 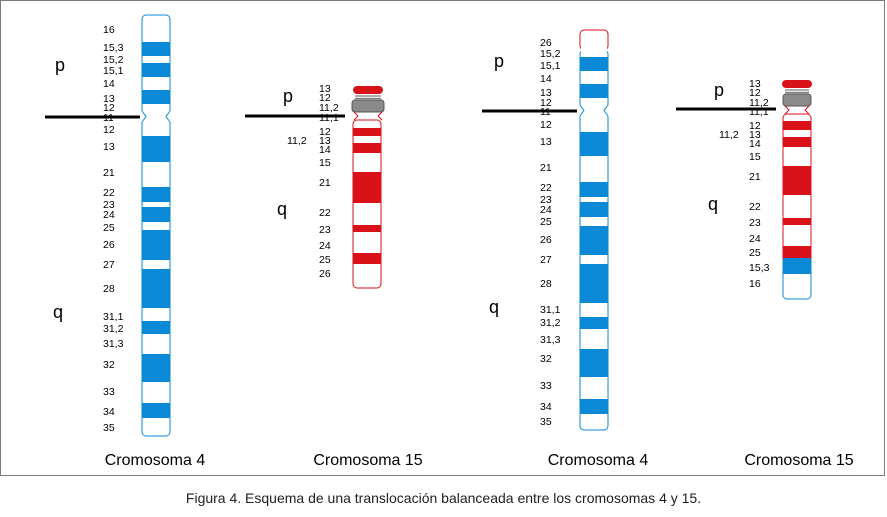 What do you see at coordinates (797, 266) in the screenshot?
I see `band-mark-blue` at bounding box center [797, 266].